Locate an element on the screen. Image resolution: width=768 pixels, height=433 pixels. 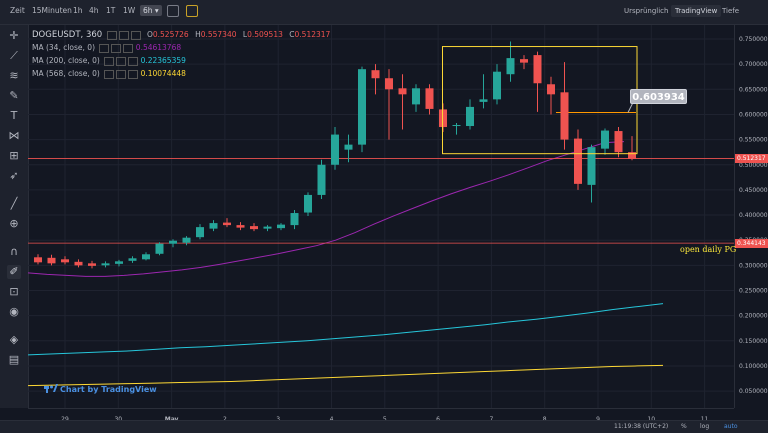
price-tick-7: 0.400000 is located at coordinates (753, 215).